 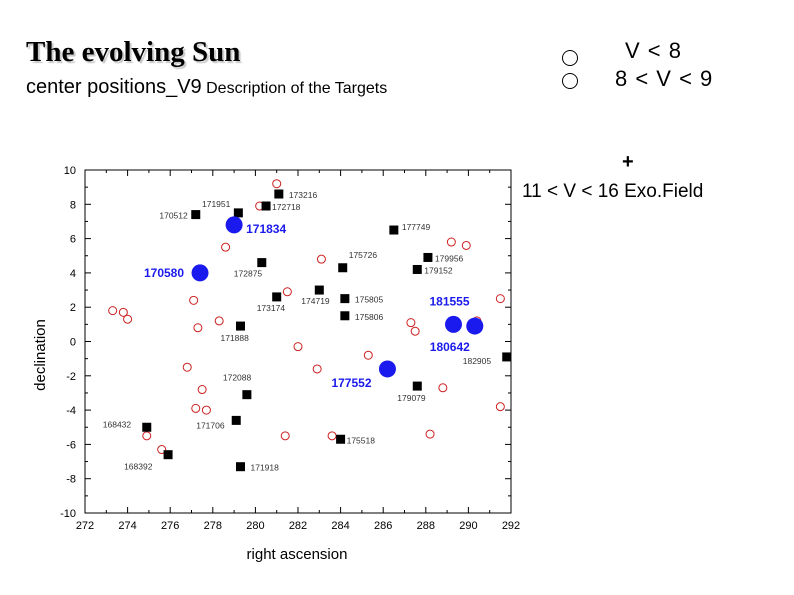 I want to click on blue-star-label: 181555, so click(x=449, y=301).